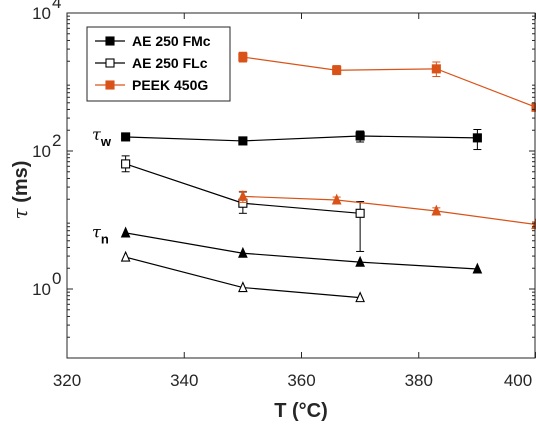 Image resolution: width=536 pixels, height=426 pixels. Describe the element at coordinates (56, 140) in the screenshot. I see `y-tick-exponent: 2` at that location.